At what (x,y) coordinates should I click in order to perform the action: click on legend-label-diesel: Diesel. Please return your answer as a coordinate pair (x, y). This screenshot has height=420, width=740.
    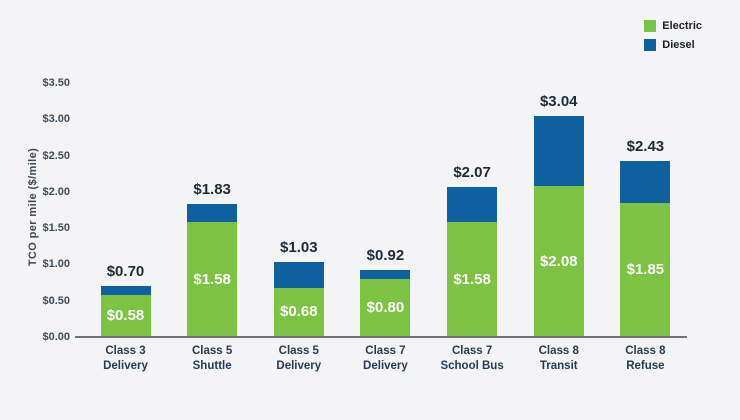
    Looking at the image, I should click on (678, 45).